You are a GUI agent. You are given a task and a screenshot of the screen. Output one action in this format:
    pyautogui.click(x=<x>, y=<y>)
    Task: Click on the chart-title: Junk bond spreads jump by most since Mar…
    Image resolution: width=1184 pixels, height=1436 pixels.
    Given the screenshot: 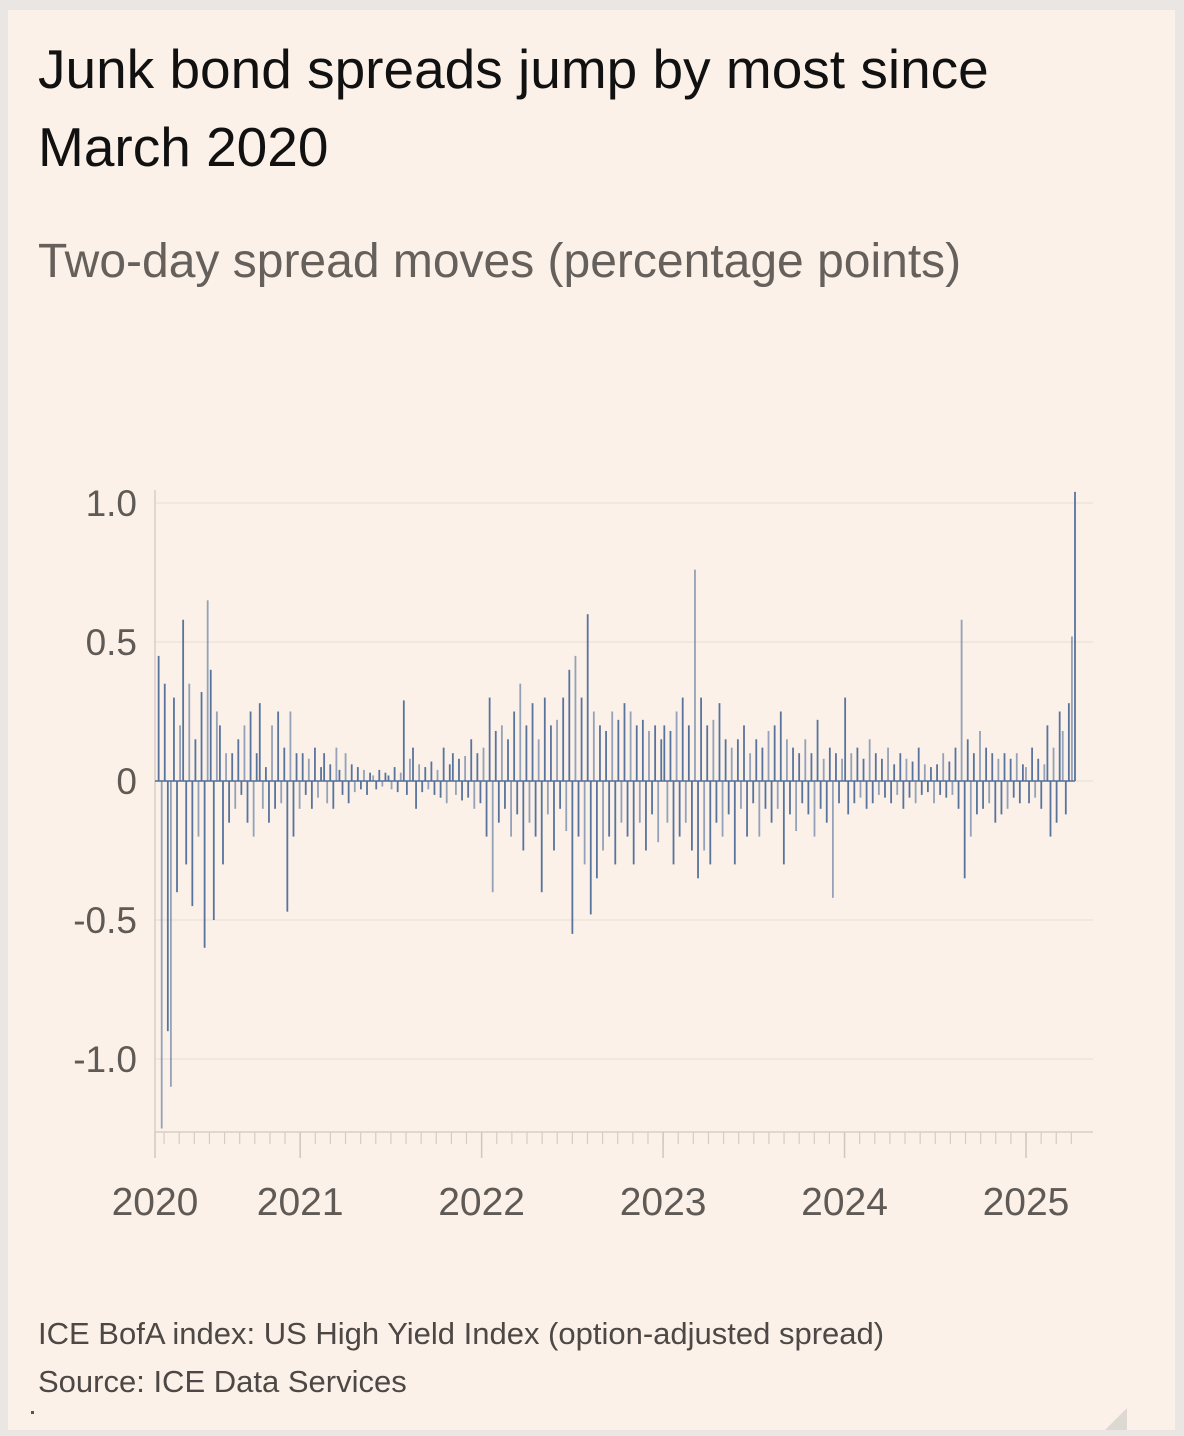 What is the action you would take?
    pyautogui.click(x=513, y=108)
    